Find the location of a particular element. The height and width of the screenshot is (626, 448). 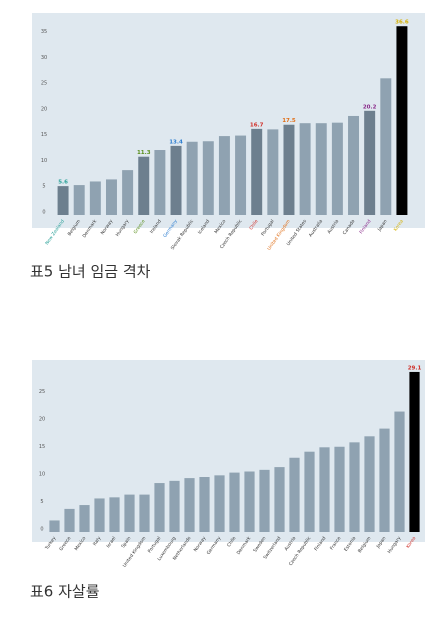

data-label: 13.4 is located at coordinates (176, 142).